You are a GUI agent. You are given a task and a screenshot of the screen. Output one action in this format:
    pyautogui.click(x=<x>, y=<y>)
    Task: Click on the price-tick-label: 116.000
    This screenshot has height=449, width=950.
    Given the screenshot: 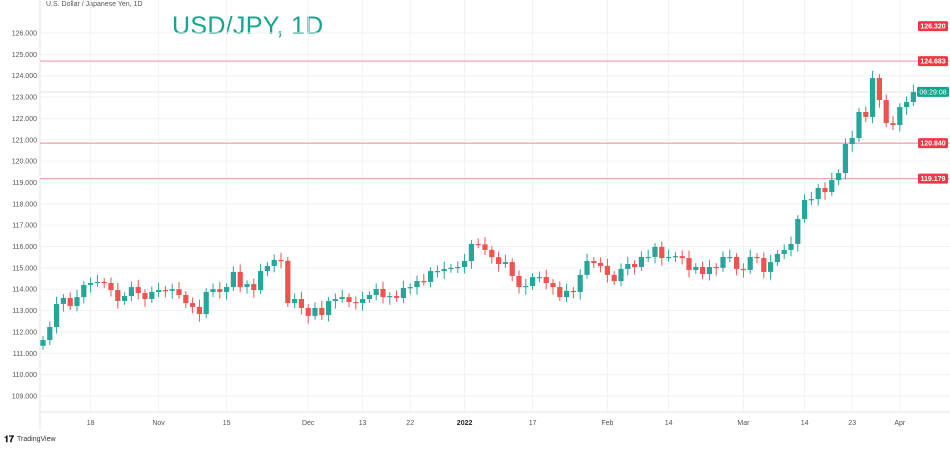 What is the action you would take?
    pyautogui.click(x=24, y=247)
    